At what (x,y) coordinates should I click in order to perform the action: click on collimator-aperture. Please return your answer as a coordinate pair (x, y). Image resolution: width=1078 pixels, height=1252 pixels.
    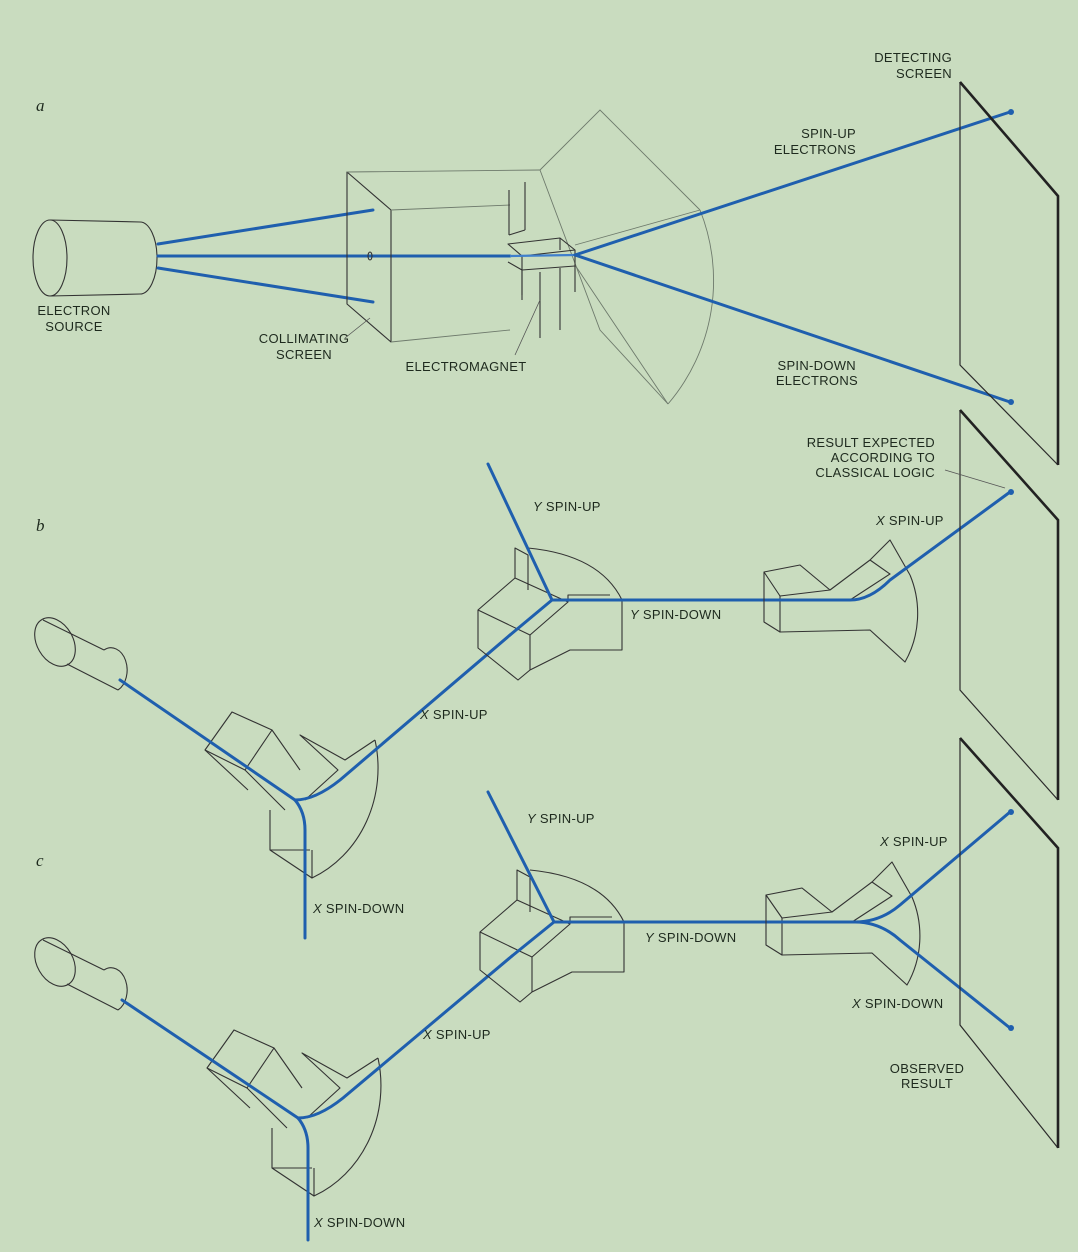
    Looking at the image, I should click on (370, 256).